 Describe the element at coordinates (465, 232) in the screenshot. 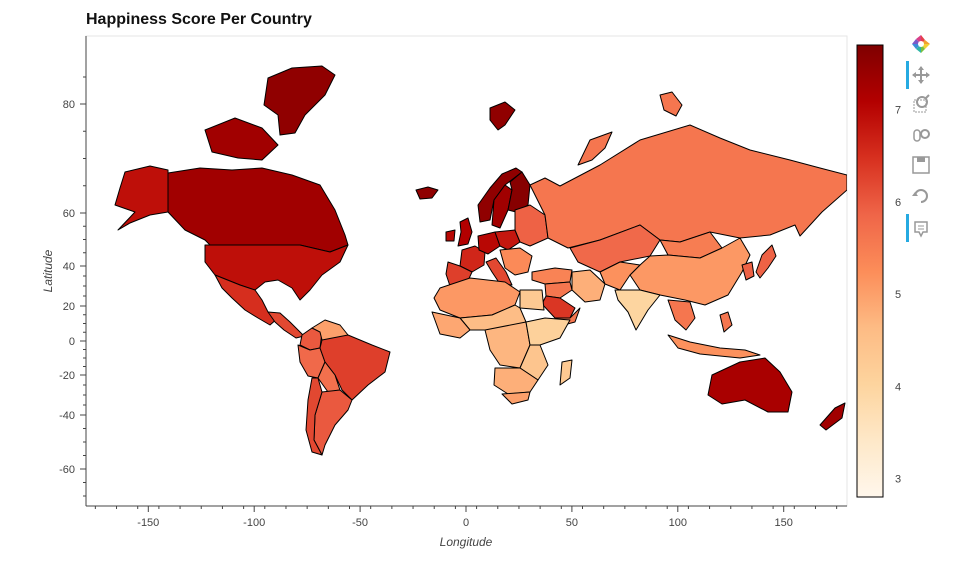

I see `region-united-kingdom` at that location.